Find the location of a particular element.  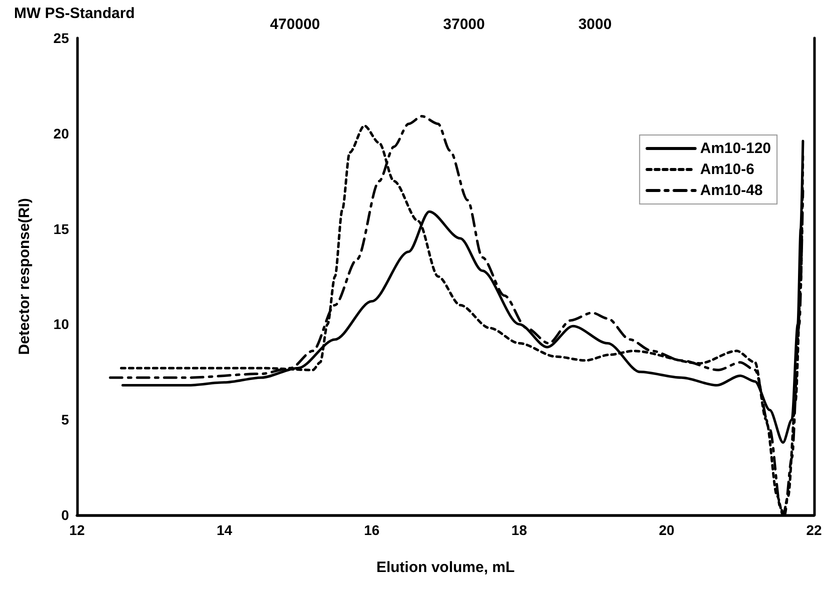

x-tick-label: 14 is located at coordinates (224, 530).